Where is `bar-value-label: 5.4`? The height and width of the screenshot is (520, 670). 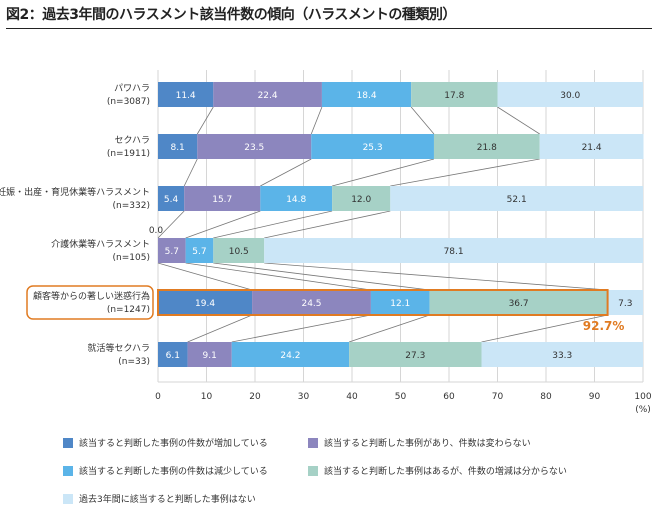
bar-value-label: 5.4 is located at coordinates (171, 200).